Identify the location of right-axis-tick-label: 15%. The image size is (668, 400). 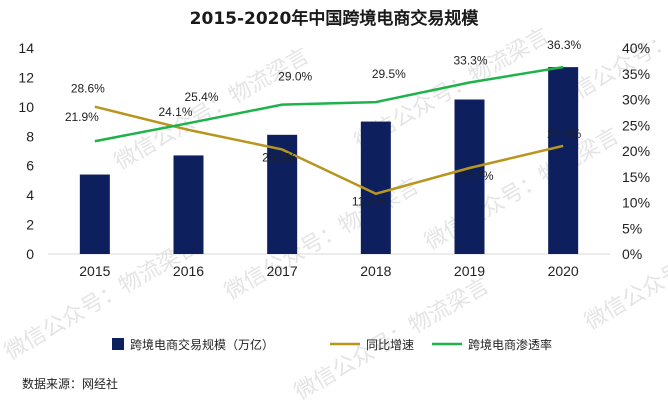
(636, 177).